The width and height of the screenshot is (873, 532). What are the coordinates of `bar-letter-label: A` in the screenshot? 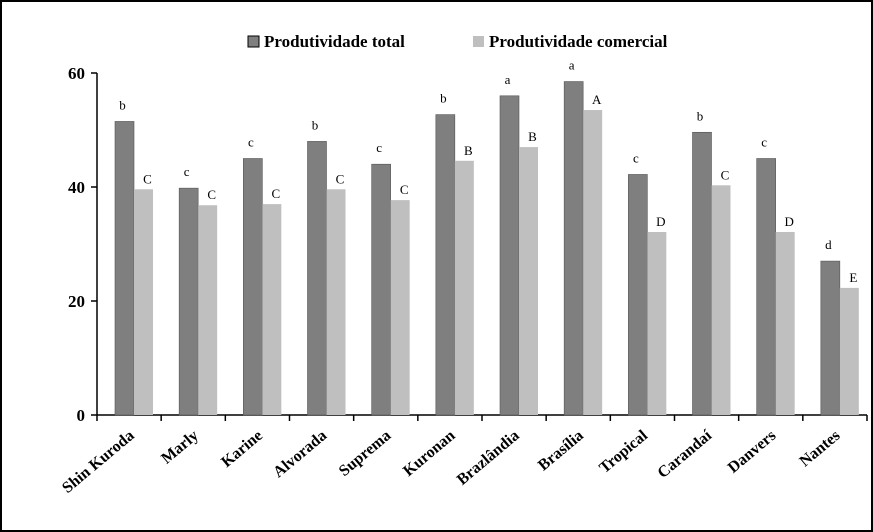 It's located at (597, 99).